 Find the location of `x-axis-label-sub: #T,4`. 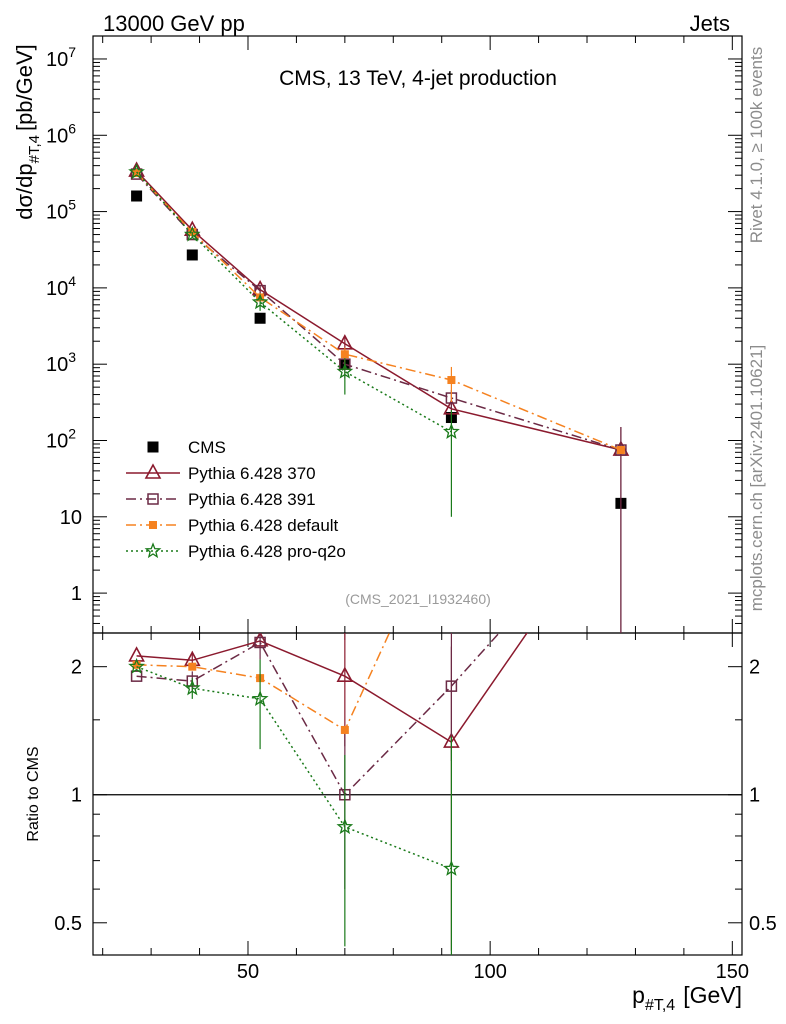

x-axis-label-sub: #T,4 is located at coordinates (660, 1005).